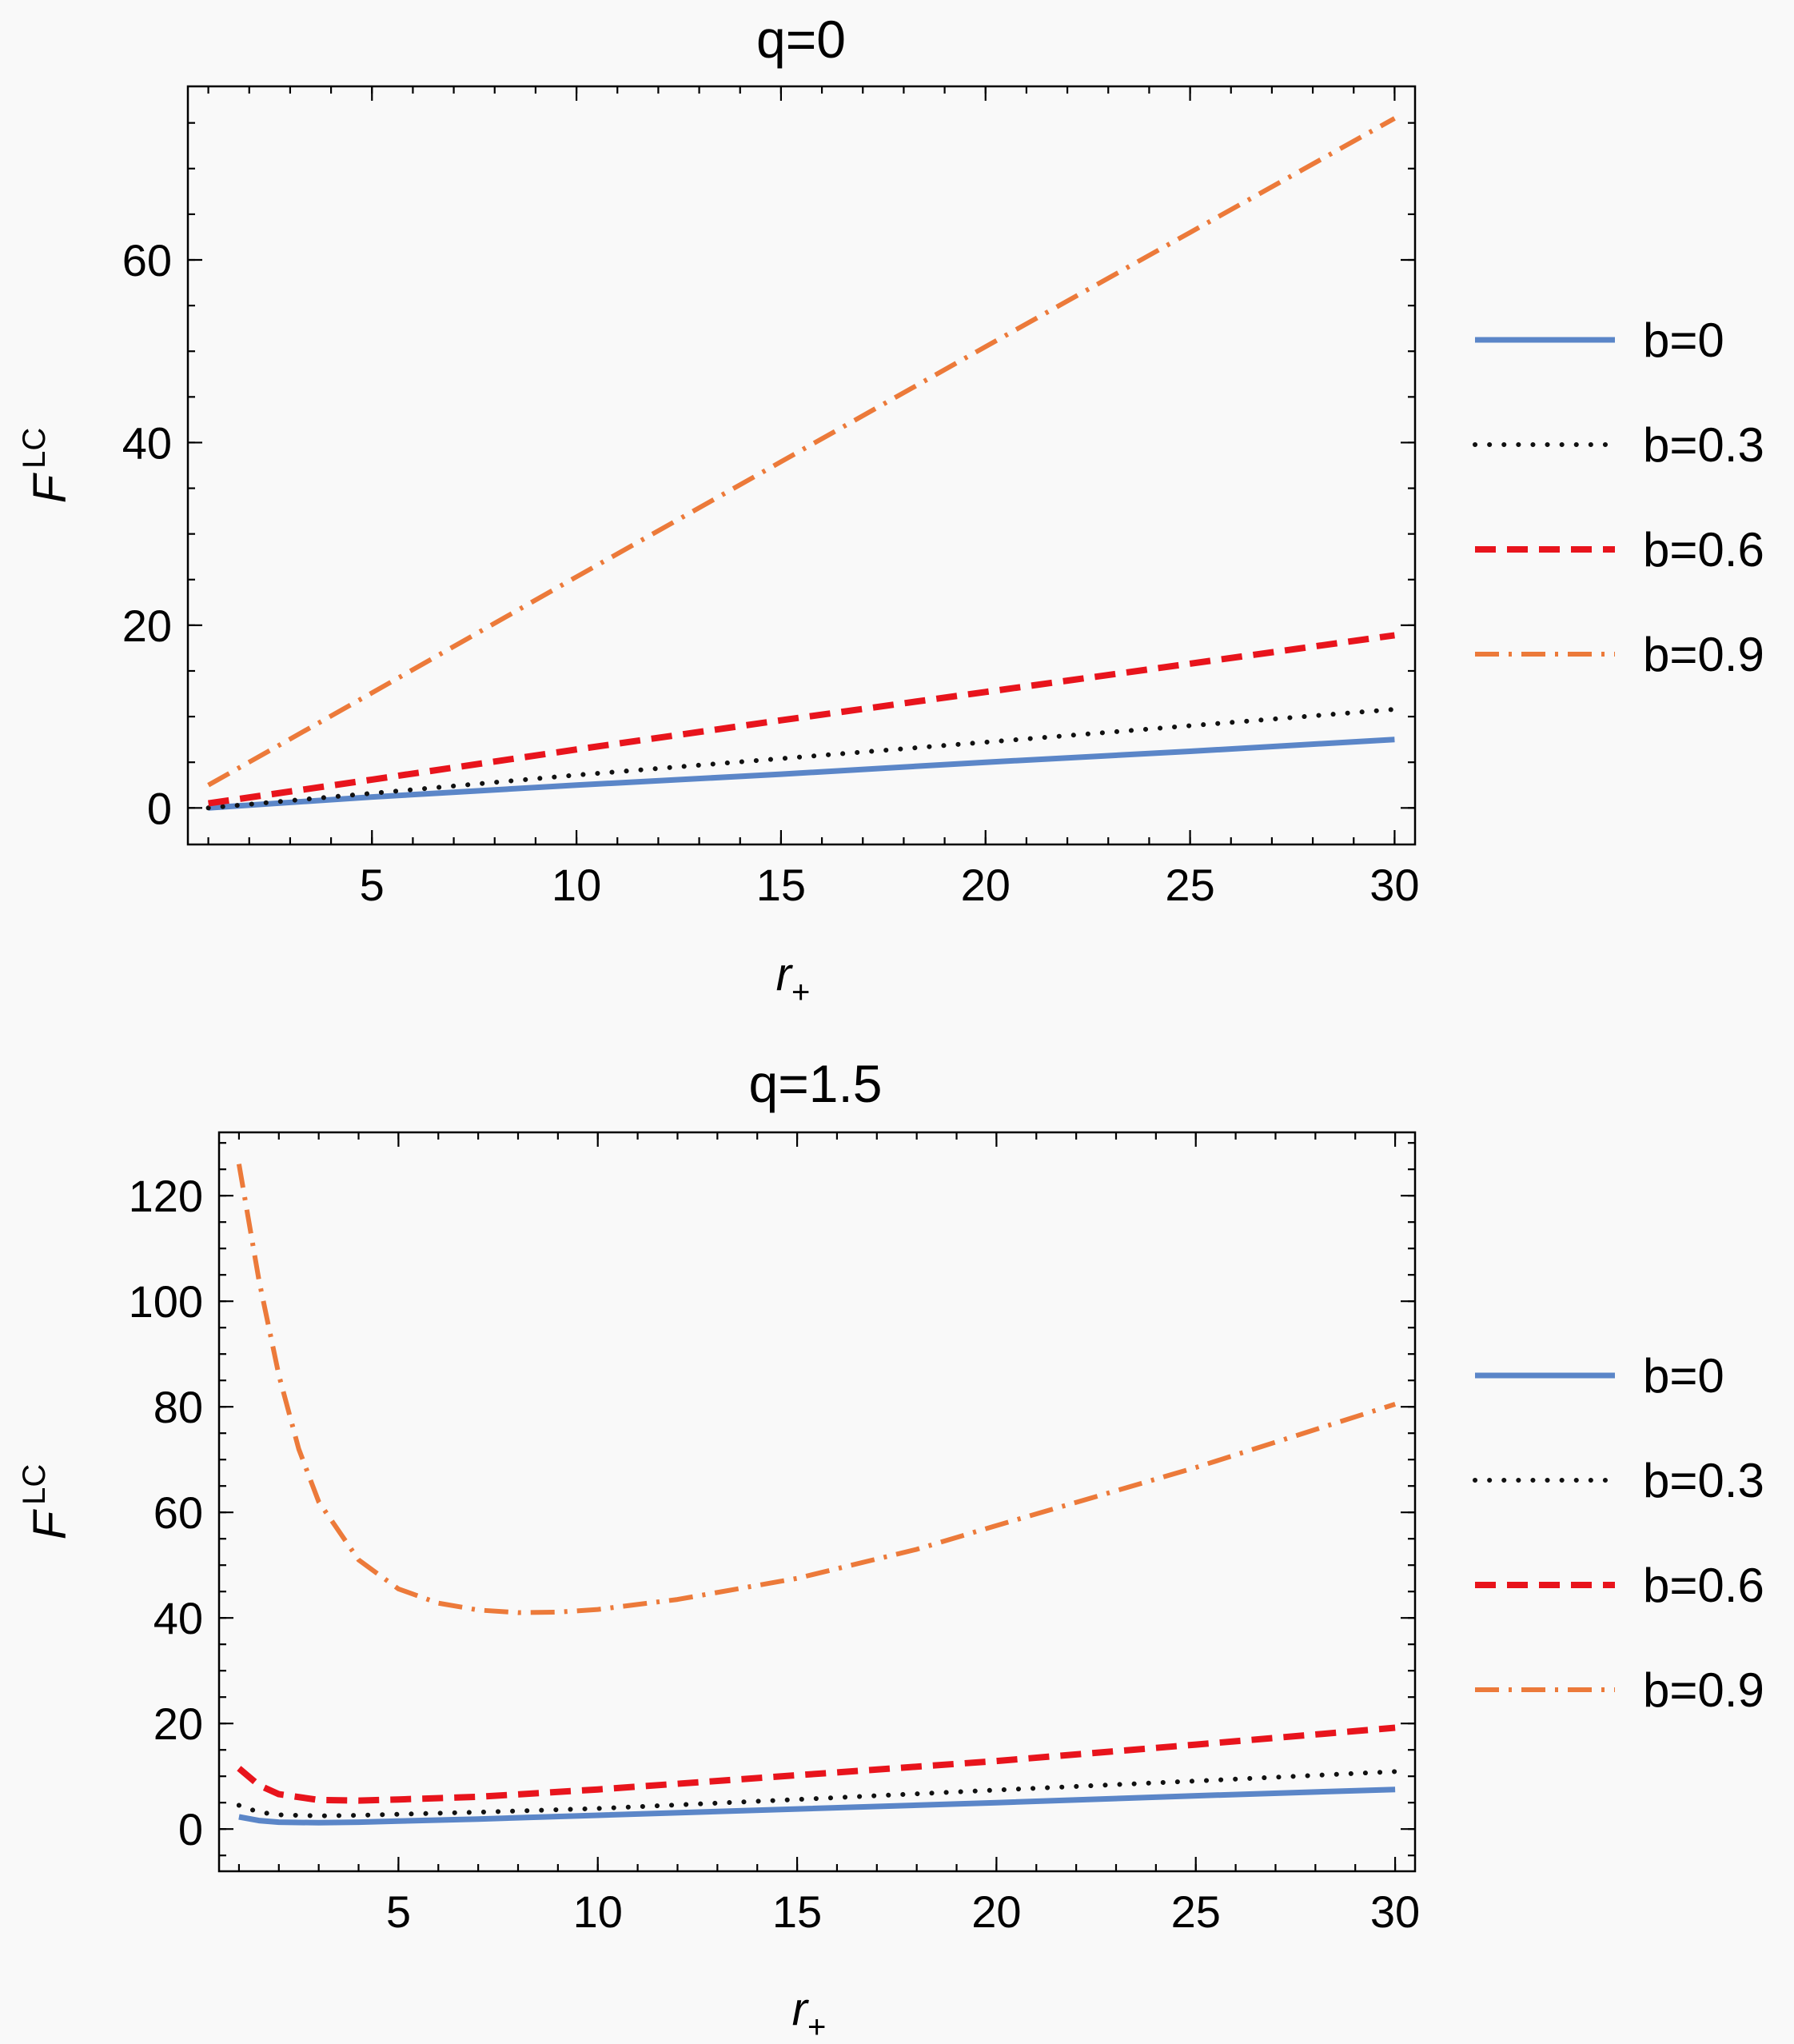 The width and height of the screenshot is (1794, 2044). I want to click on panel-1-ylabel: FLC, so click(46, 466).